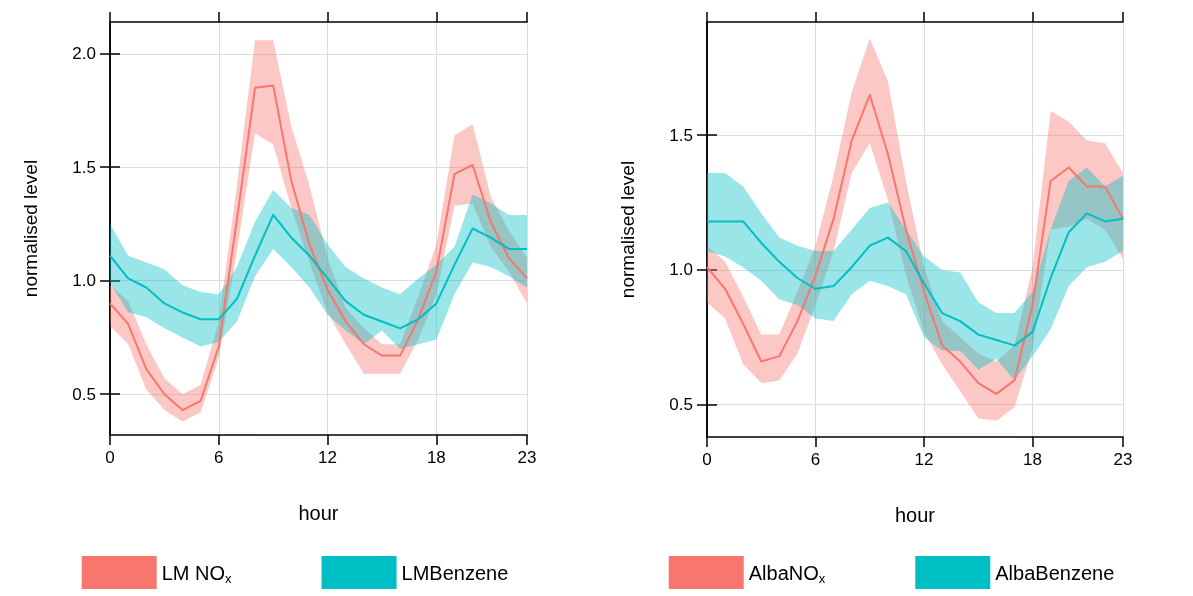 The image size is (1193, 596). I want to click on legend-label: AlbaBenzene, so click(1055, 572).